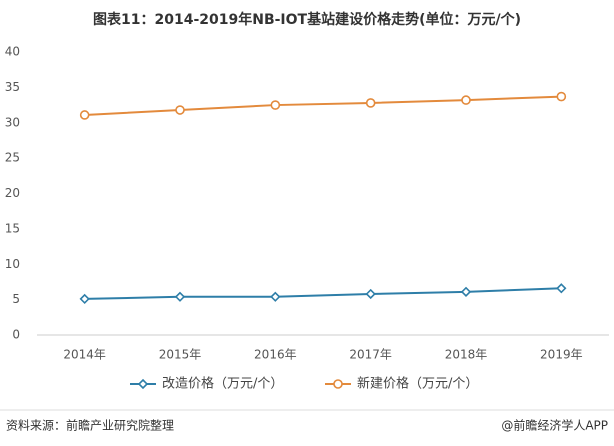 Image resolution: width=614 pixels, height=446 pixels. Describe the element at coordinates (12, 158) in the screenshot. I see `y-tick-label: 25` at that location.